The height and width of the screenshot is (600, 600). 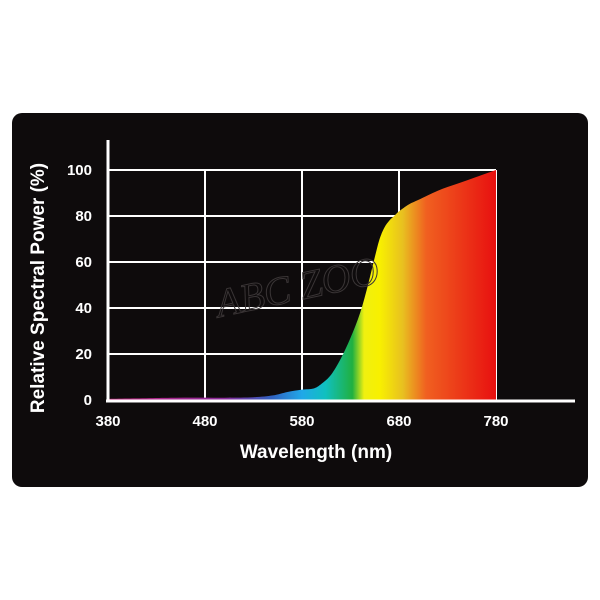 What do you see at coordinates (398, 421) in the screenshot?
I see `x-tick-label: 680` at bounding box center [398, 421].